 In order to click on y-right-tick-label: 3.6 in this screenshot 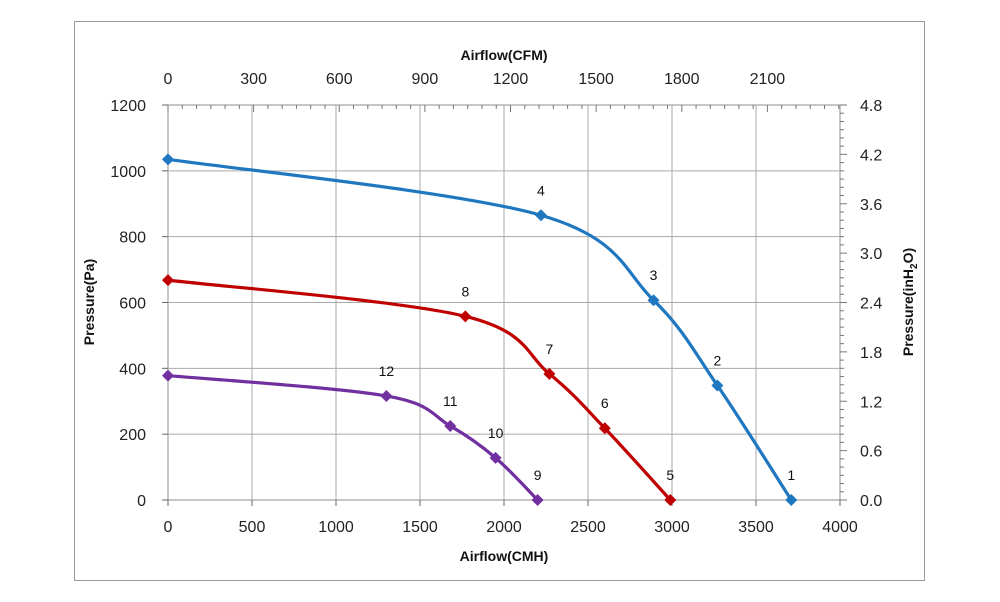, I will do `click(871, 205)`.